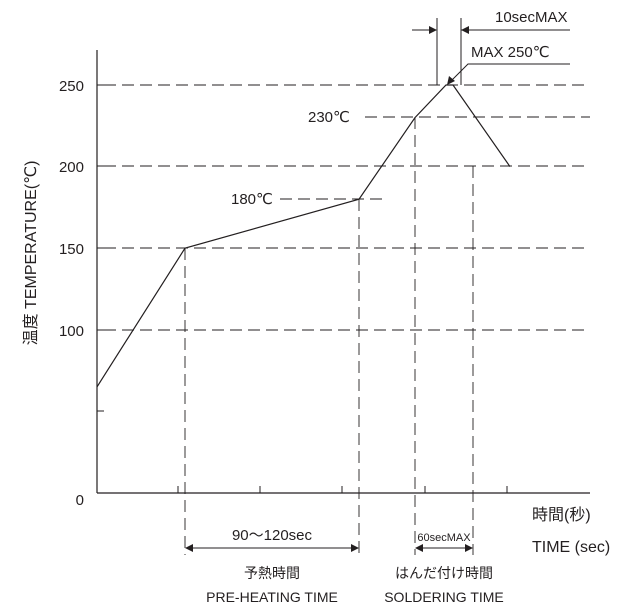 The width and height of the screenshot is (643, 609). I want to click on preheat-duration-label: 90〜120sec, so click(272, 535).